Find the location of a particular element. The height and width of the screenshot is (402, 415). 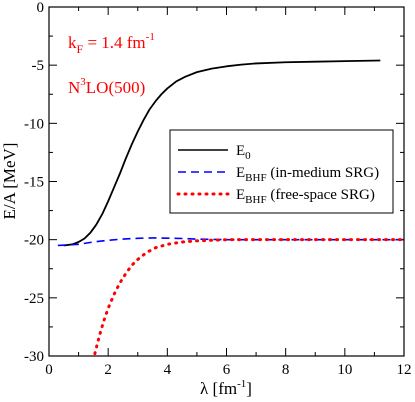

x-tick-label: 4 is located at coordinates (168, 370).